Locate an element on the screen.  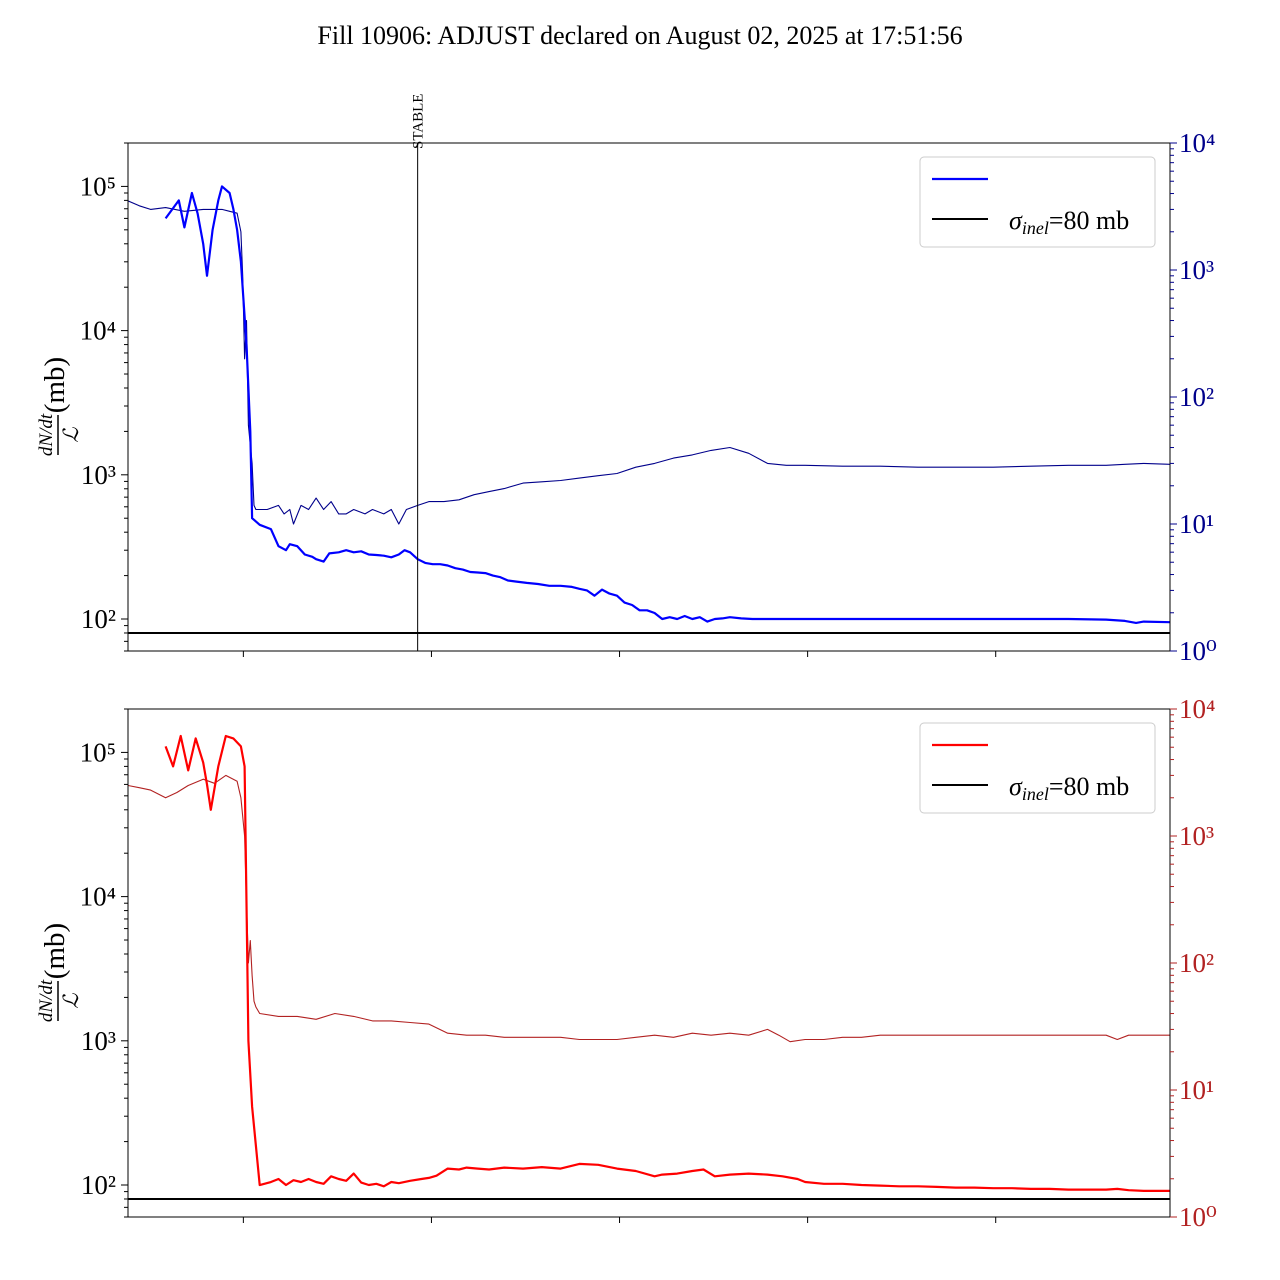
stable-marker-label: STABLE is located at coordinates (419, 121).